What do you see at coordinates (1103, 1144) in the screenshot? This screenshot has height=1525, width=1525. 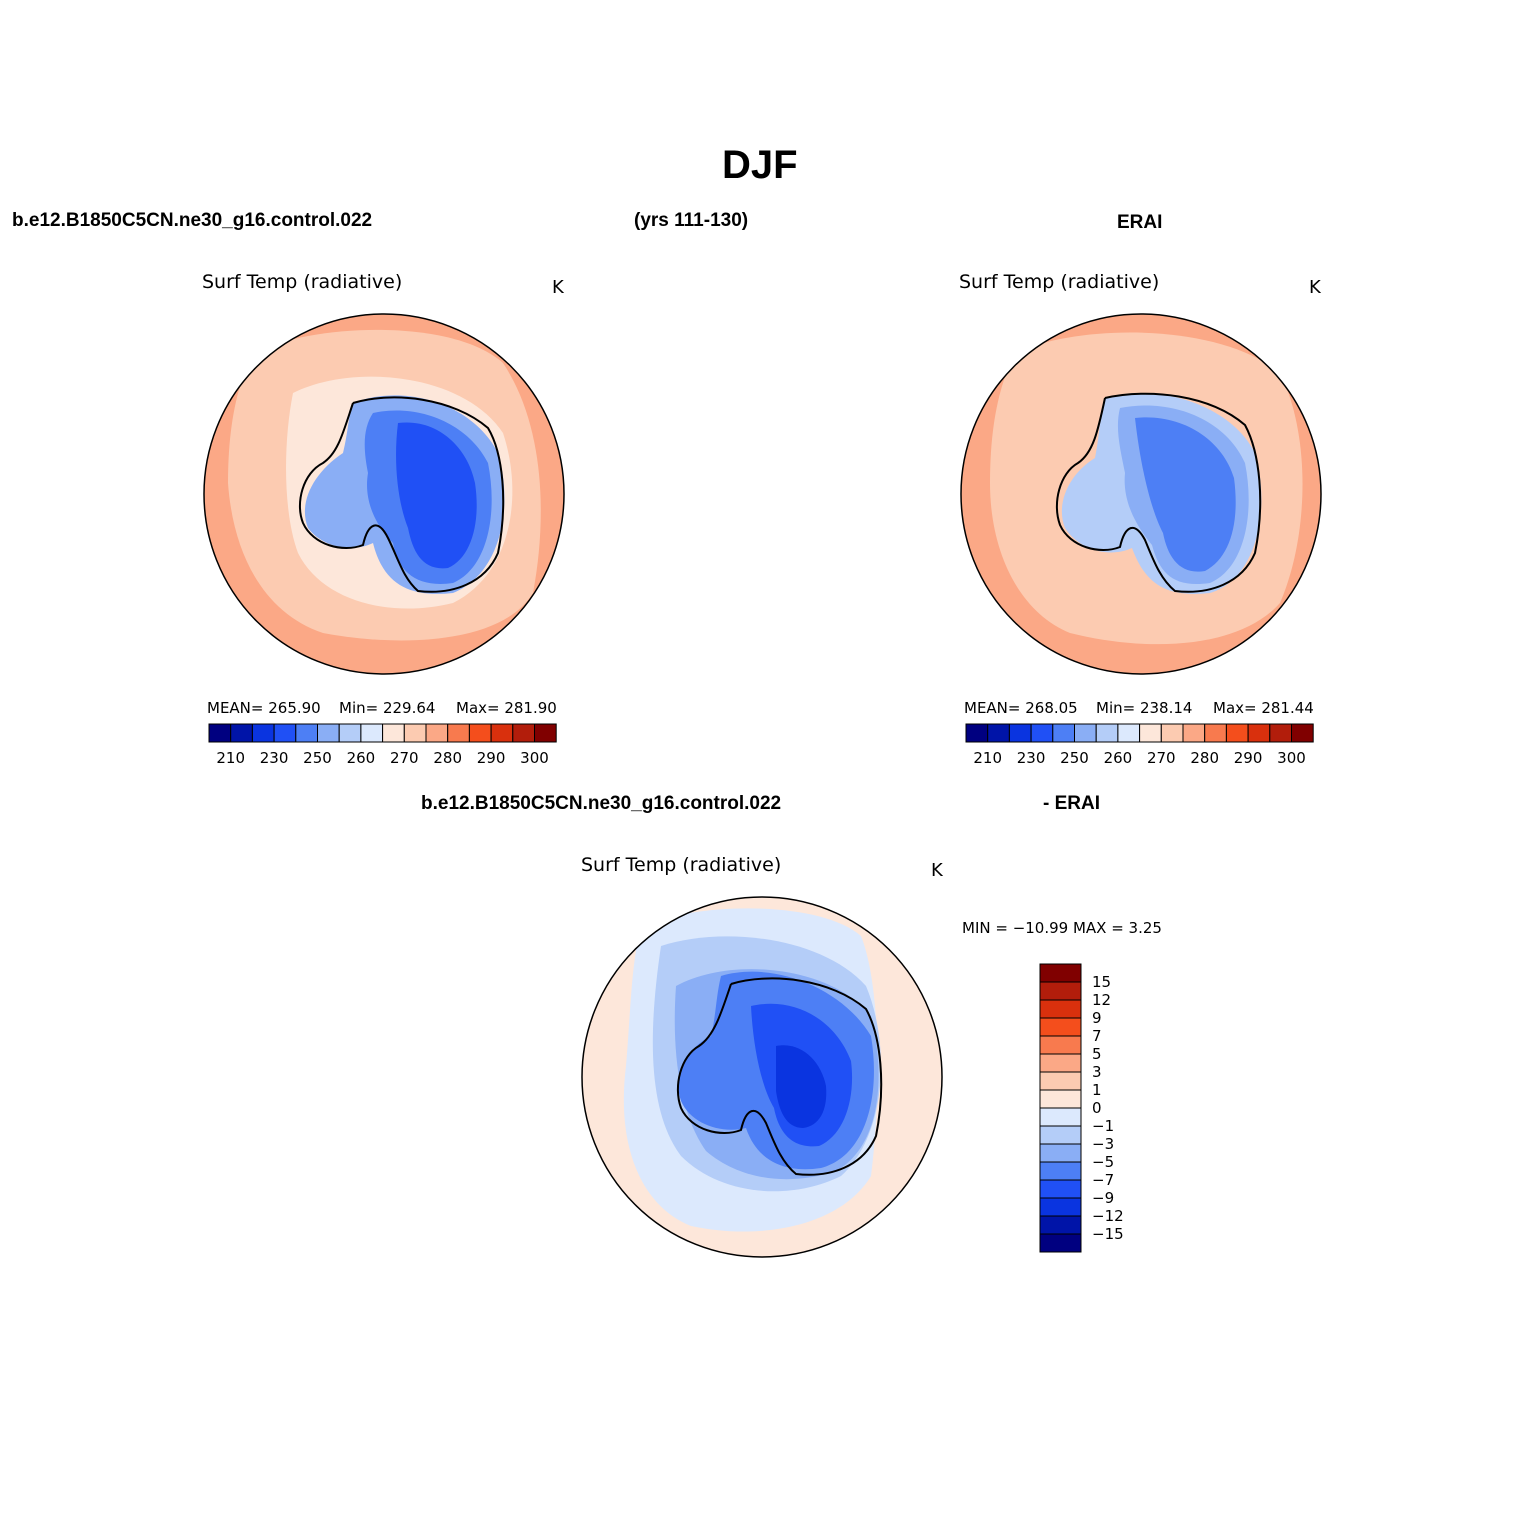 I see `colorbar-tick-label: −3` at bounding box center [1103, 1144].